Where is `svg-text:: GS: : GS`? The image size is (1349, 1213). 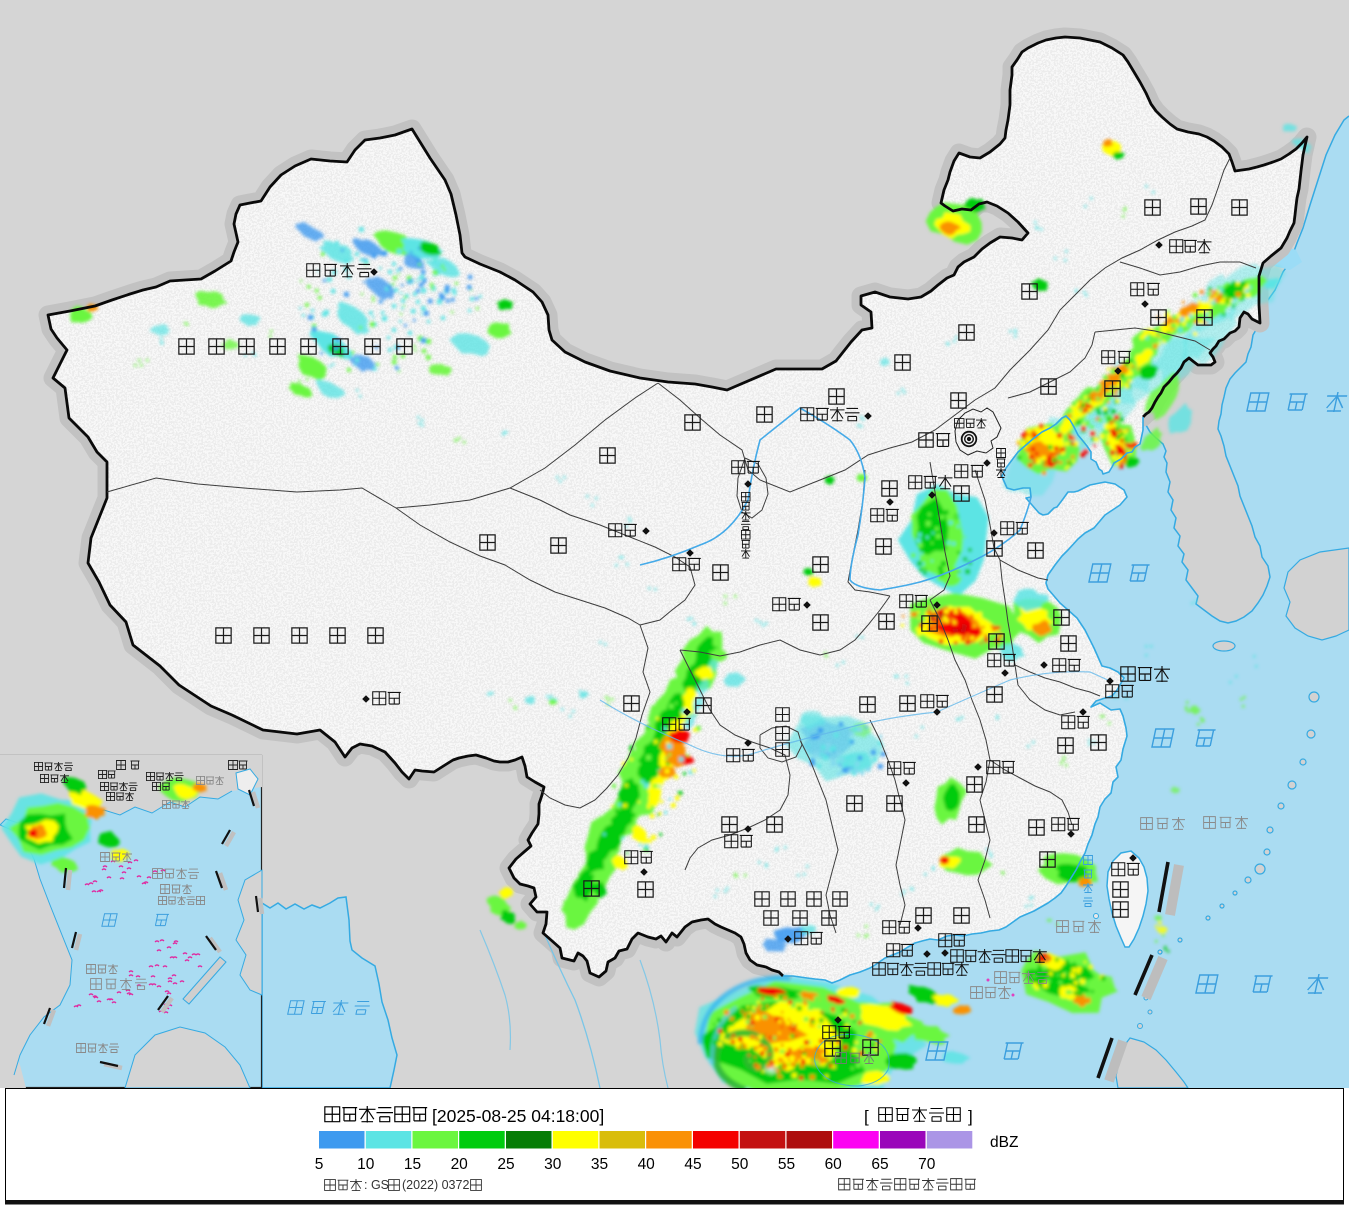
svg-text:: GS: : GS is located at coordinates (376, 1185).